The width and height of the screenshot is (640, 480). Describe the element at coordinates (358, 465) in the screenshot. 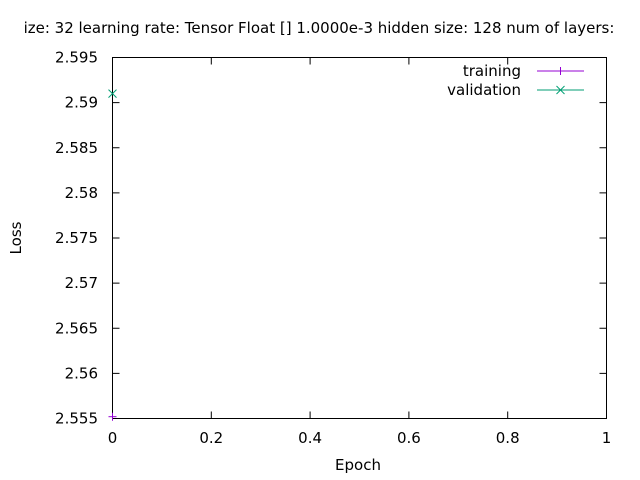

I see `x-axis-label: Epoch` at that location.